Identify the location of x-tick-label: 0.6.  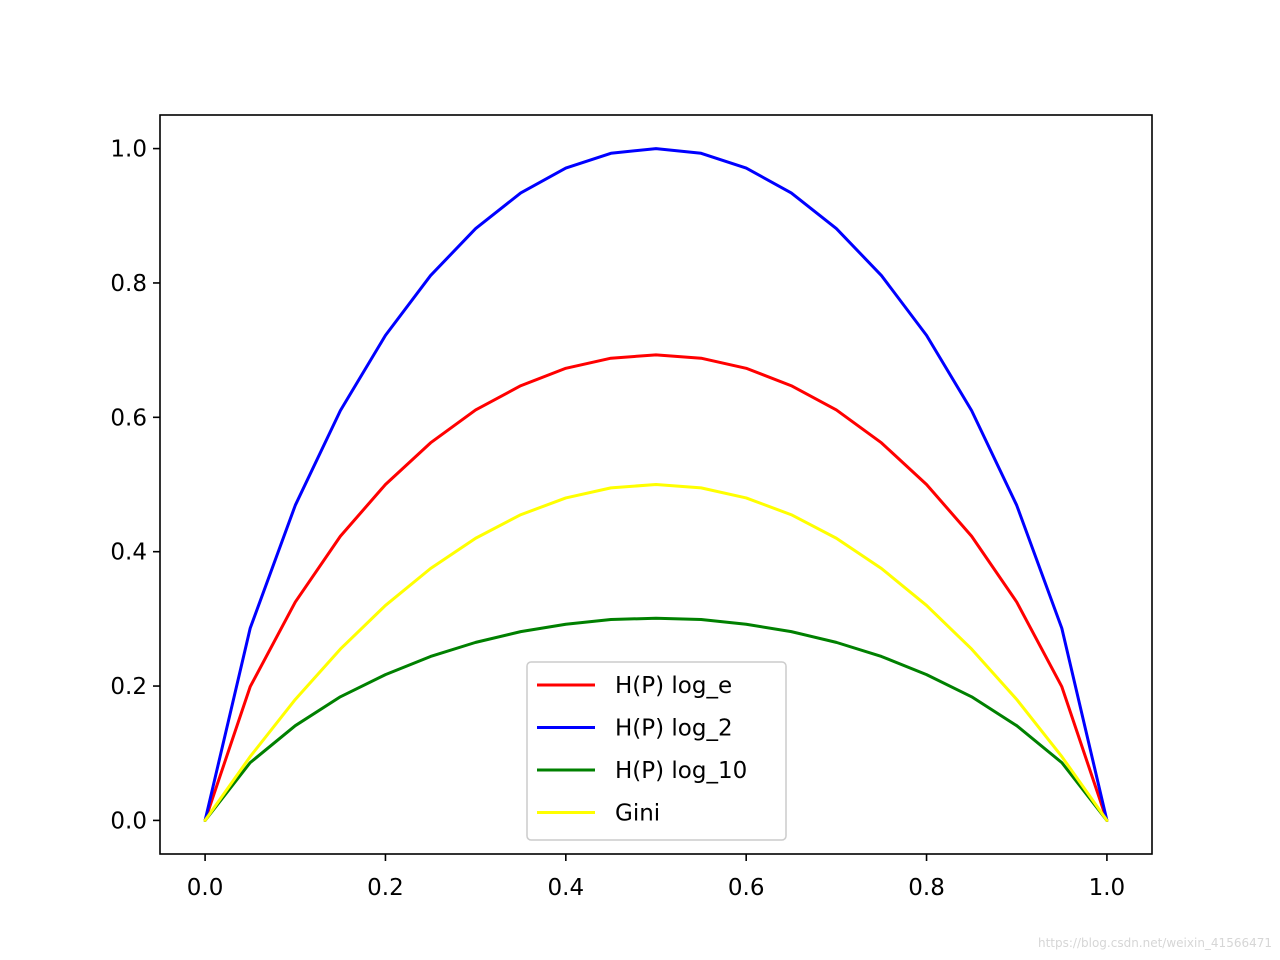
(746, 888).